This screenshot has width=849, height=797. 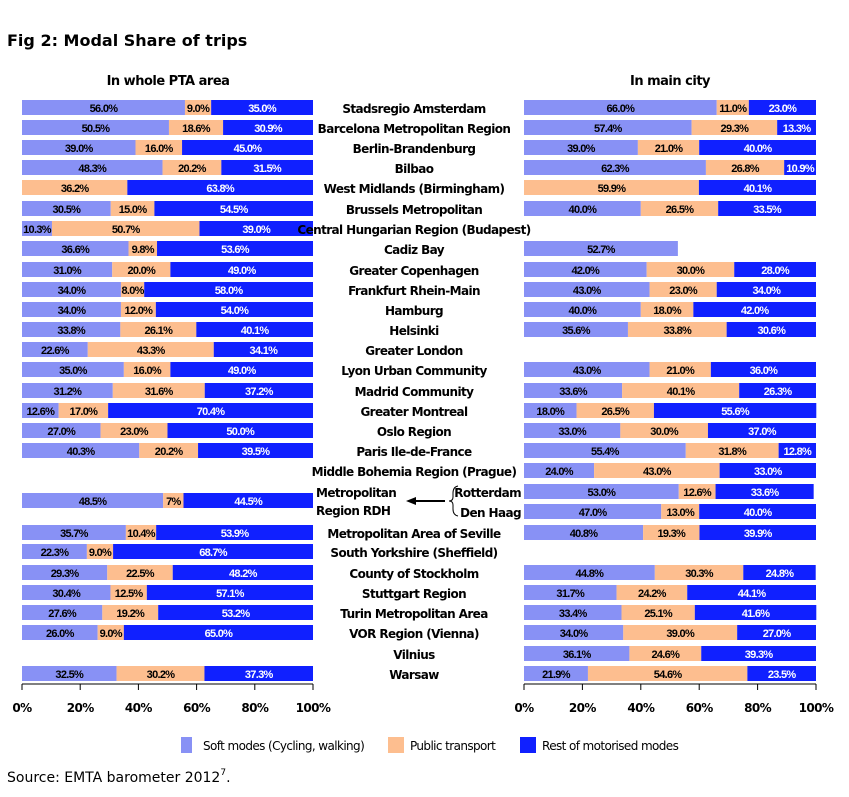 What do you see at coordinates (80, 708) in the screenshot?
I see `x-tick-label: 20%` at bounding box center [80, 708].